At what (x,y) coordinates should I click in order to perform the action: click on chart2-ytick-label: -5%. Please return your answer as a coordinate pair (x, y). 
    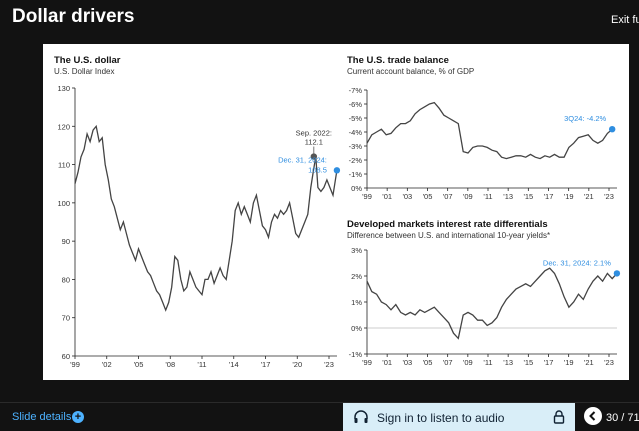
    Looking at the image, I should click on (356, 118).